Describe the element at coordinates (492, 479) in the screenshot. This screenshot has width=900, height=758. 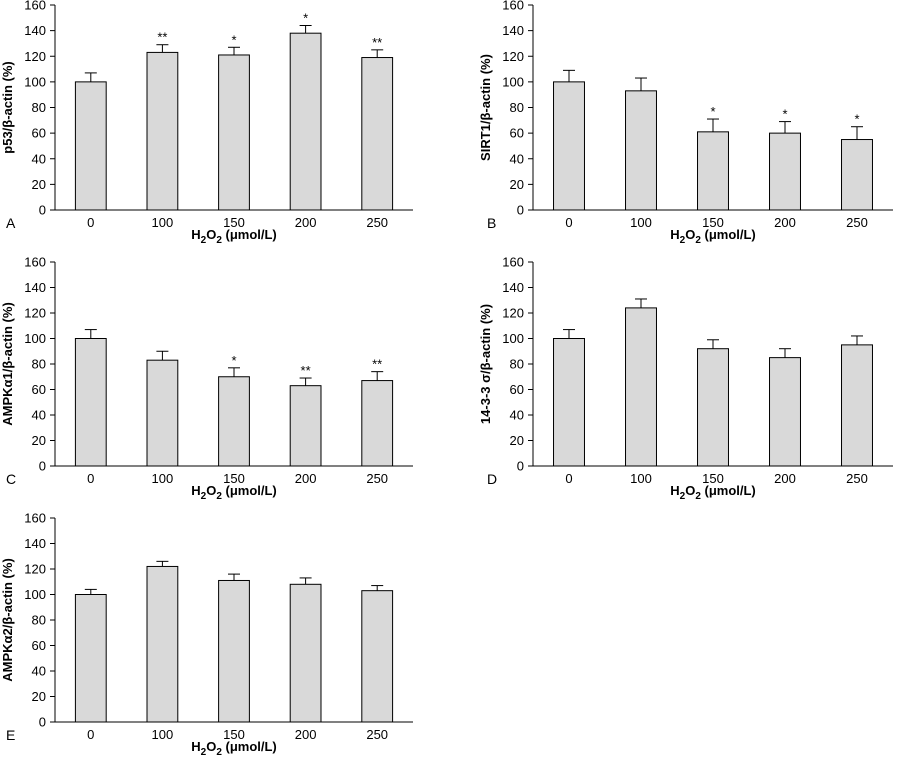
I see `panel-letter: D` at that location.